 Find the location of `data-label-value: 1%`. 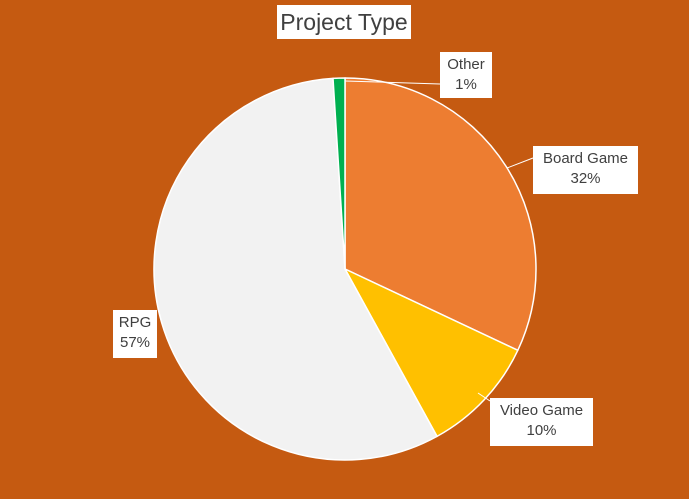

data-label-value: 1% is located at coordinates (466, 84).